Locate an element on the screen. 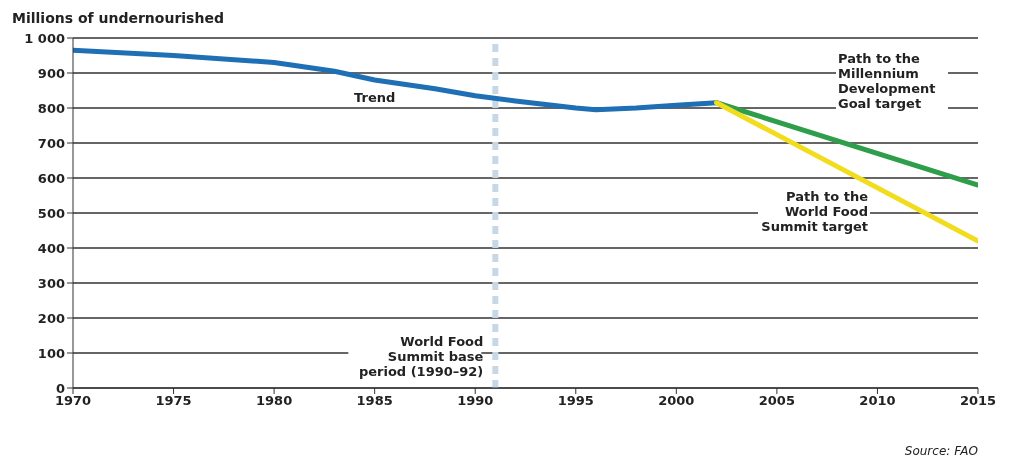 The image size is (1013, 461). x-tick-label: 2005 is located at coordinates (776, 401).